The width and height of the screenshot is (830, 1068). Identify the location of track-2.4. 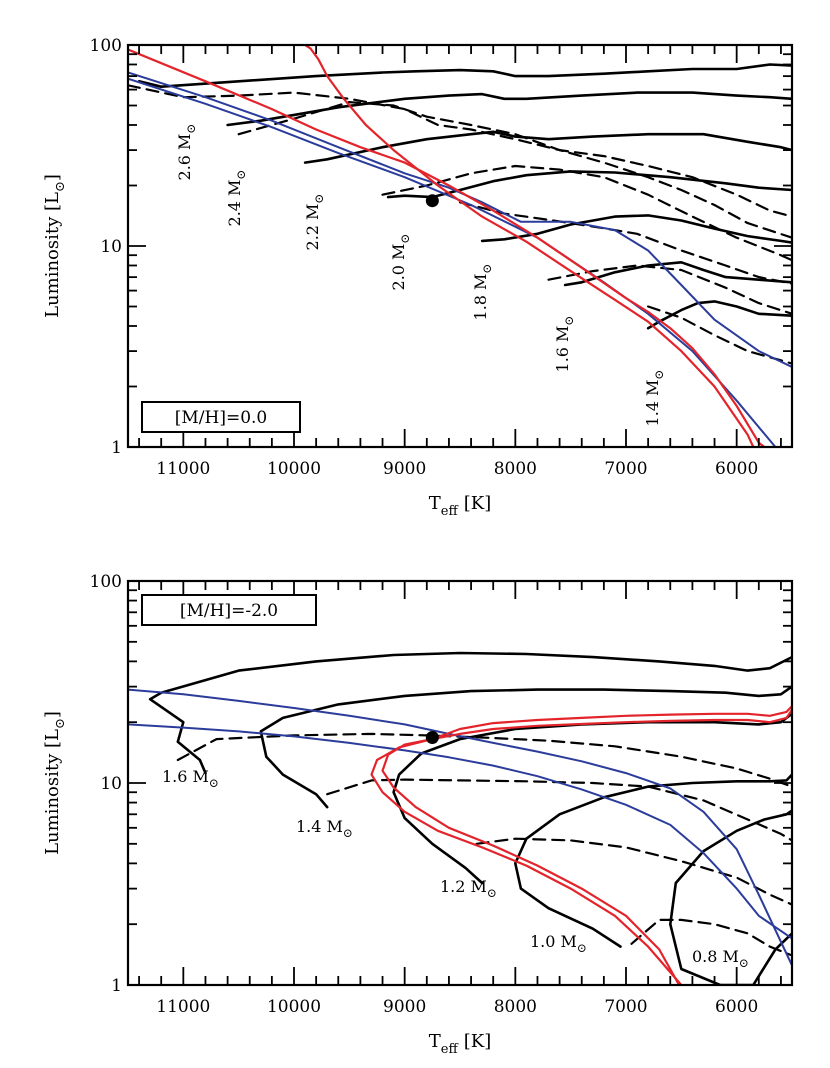
(509, 109).